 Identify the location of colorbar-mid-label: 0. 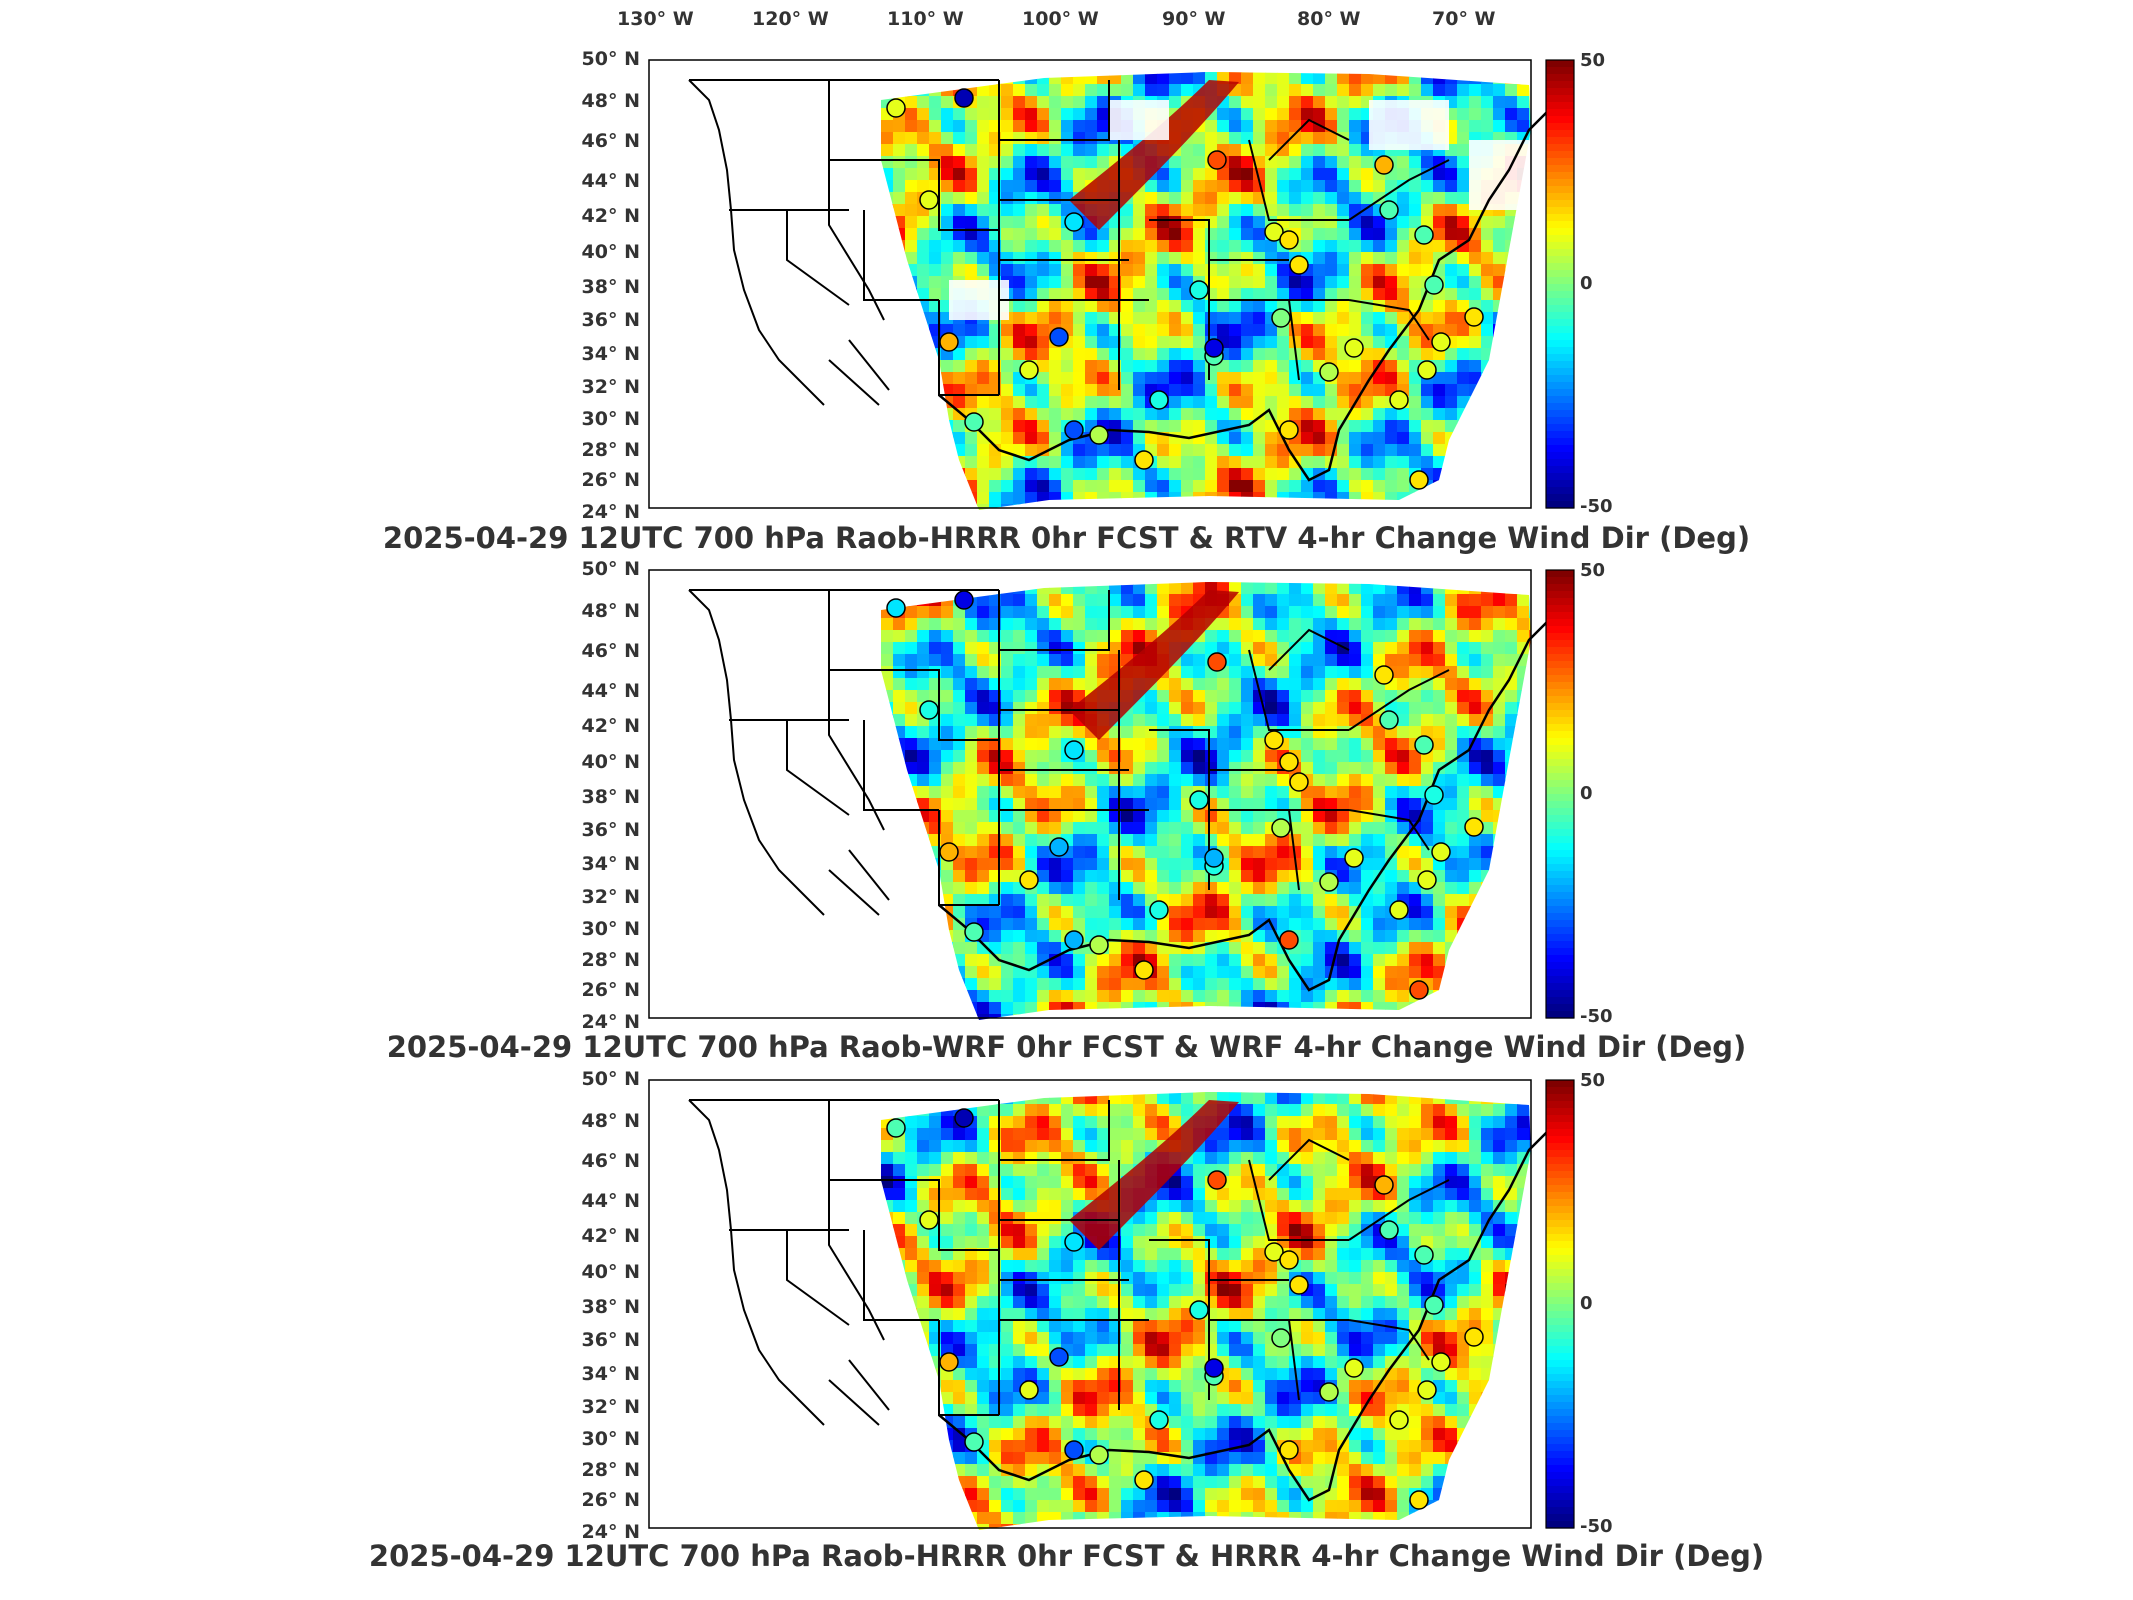
(1586, 283).